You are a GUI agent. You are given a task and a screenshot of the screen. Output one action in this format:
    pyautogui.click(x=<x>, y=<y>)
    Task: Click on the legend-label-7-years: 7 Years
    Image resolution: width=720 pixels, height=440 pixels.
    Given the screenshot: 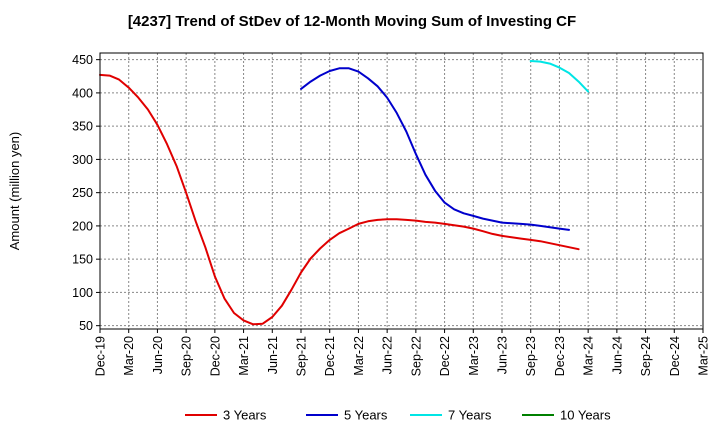 What is the action you would take?
    pyautogui.click(x=470, y=415)
    